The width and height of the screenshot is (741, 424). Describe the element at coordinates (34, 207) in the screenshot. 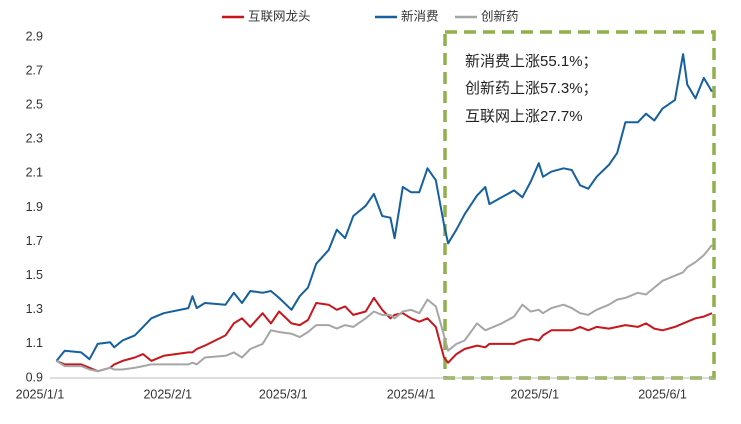

I see `y-tick-label: 1.9` at that location.